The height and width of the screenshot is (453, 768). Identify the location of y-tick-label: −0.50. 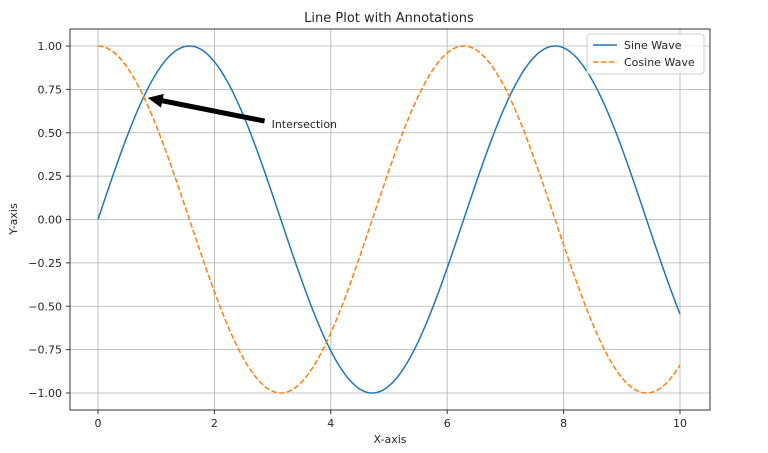
(45, 306).